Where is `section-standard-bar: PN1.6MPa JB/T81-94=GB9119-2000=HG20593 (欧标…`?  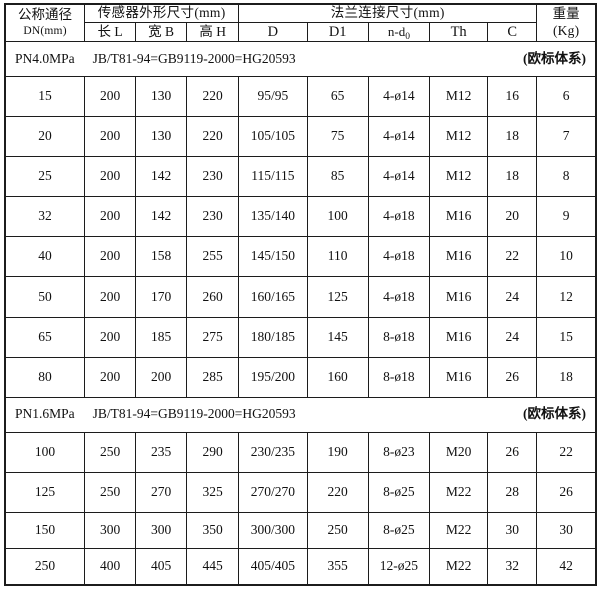
section-standard-bar: PN1.6MPa JB/T81-94=GB9119-2000=HG20593 (欧标… is located at coordinates (300, 414).